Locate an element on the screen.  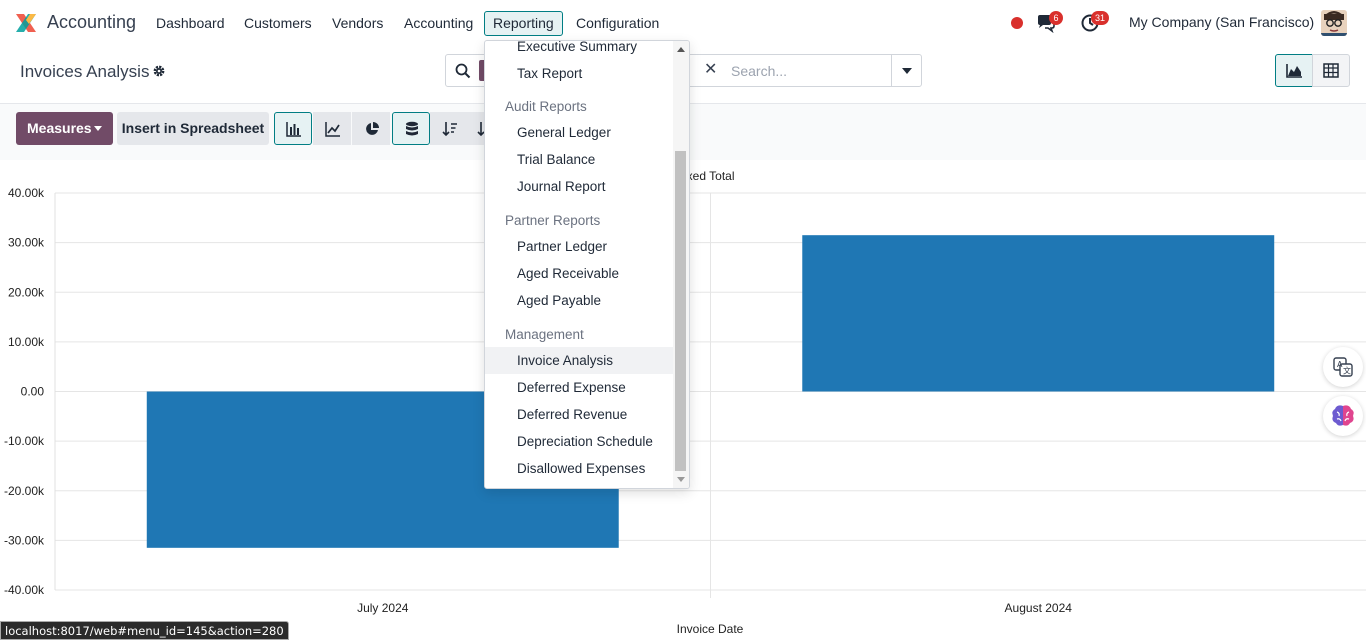
legend-label: axed Total is located at coordinates (707, 176).